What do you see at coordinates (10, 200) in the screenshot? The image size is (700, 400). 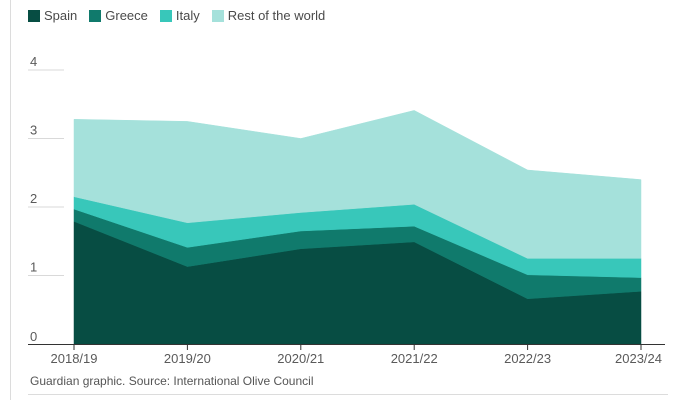 I see `left-divider` at bounding box center [10, 200].